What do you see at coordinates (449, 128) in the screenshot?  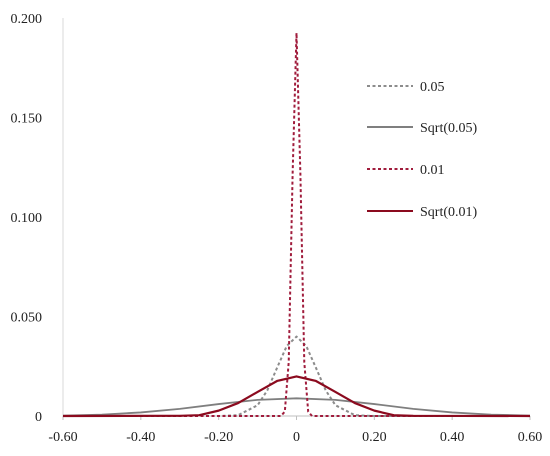 I see `legend-label-2: Sqrt(0.05)` at bounding box center [449, 128].